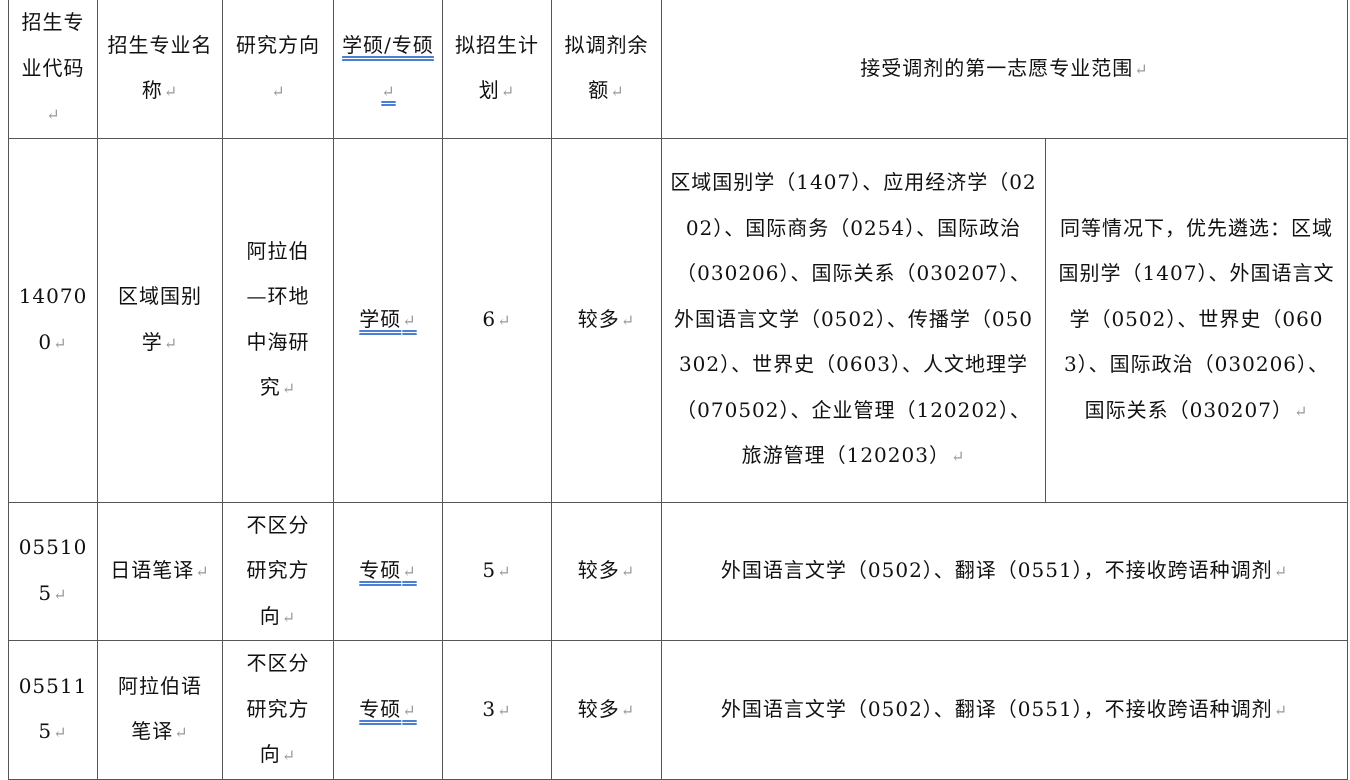 The height and width of the screenshot is (780, 1350). What do you see at coordinates (160, 320) in the screenshot?
I see `cell-name: 区域国别学` at bounding box center [160, 320].